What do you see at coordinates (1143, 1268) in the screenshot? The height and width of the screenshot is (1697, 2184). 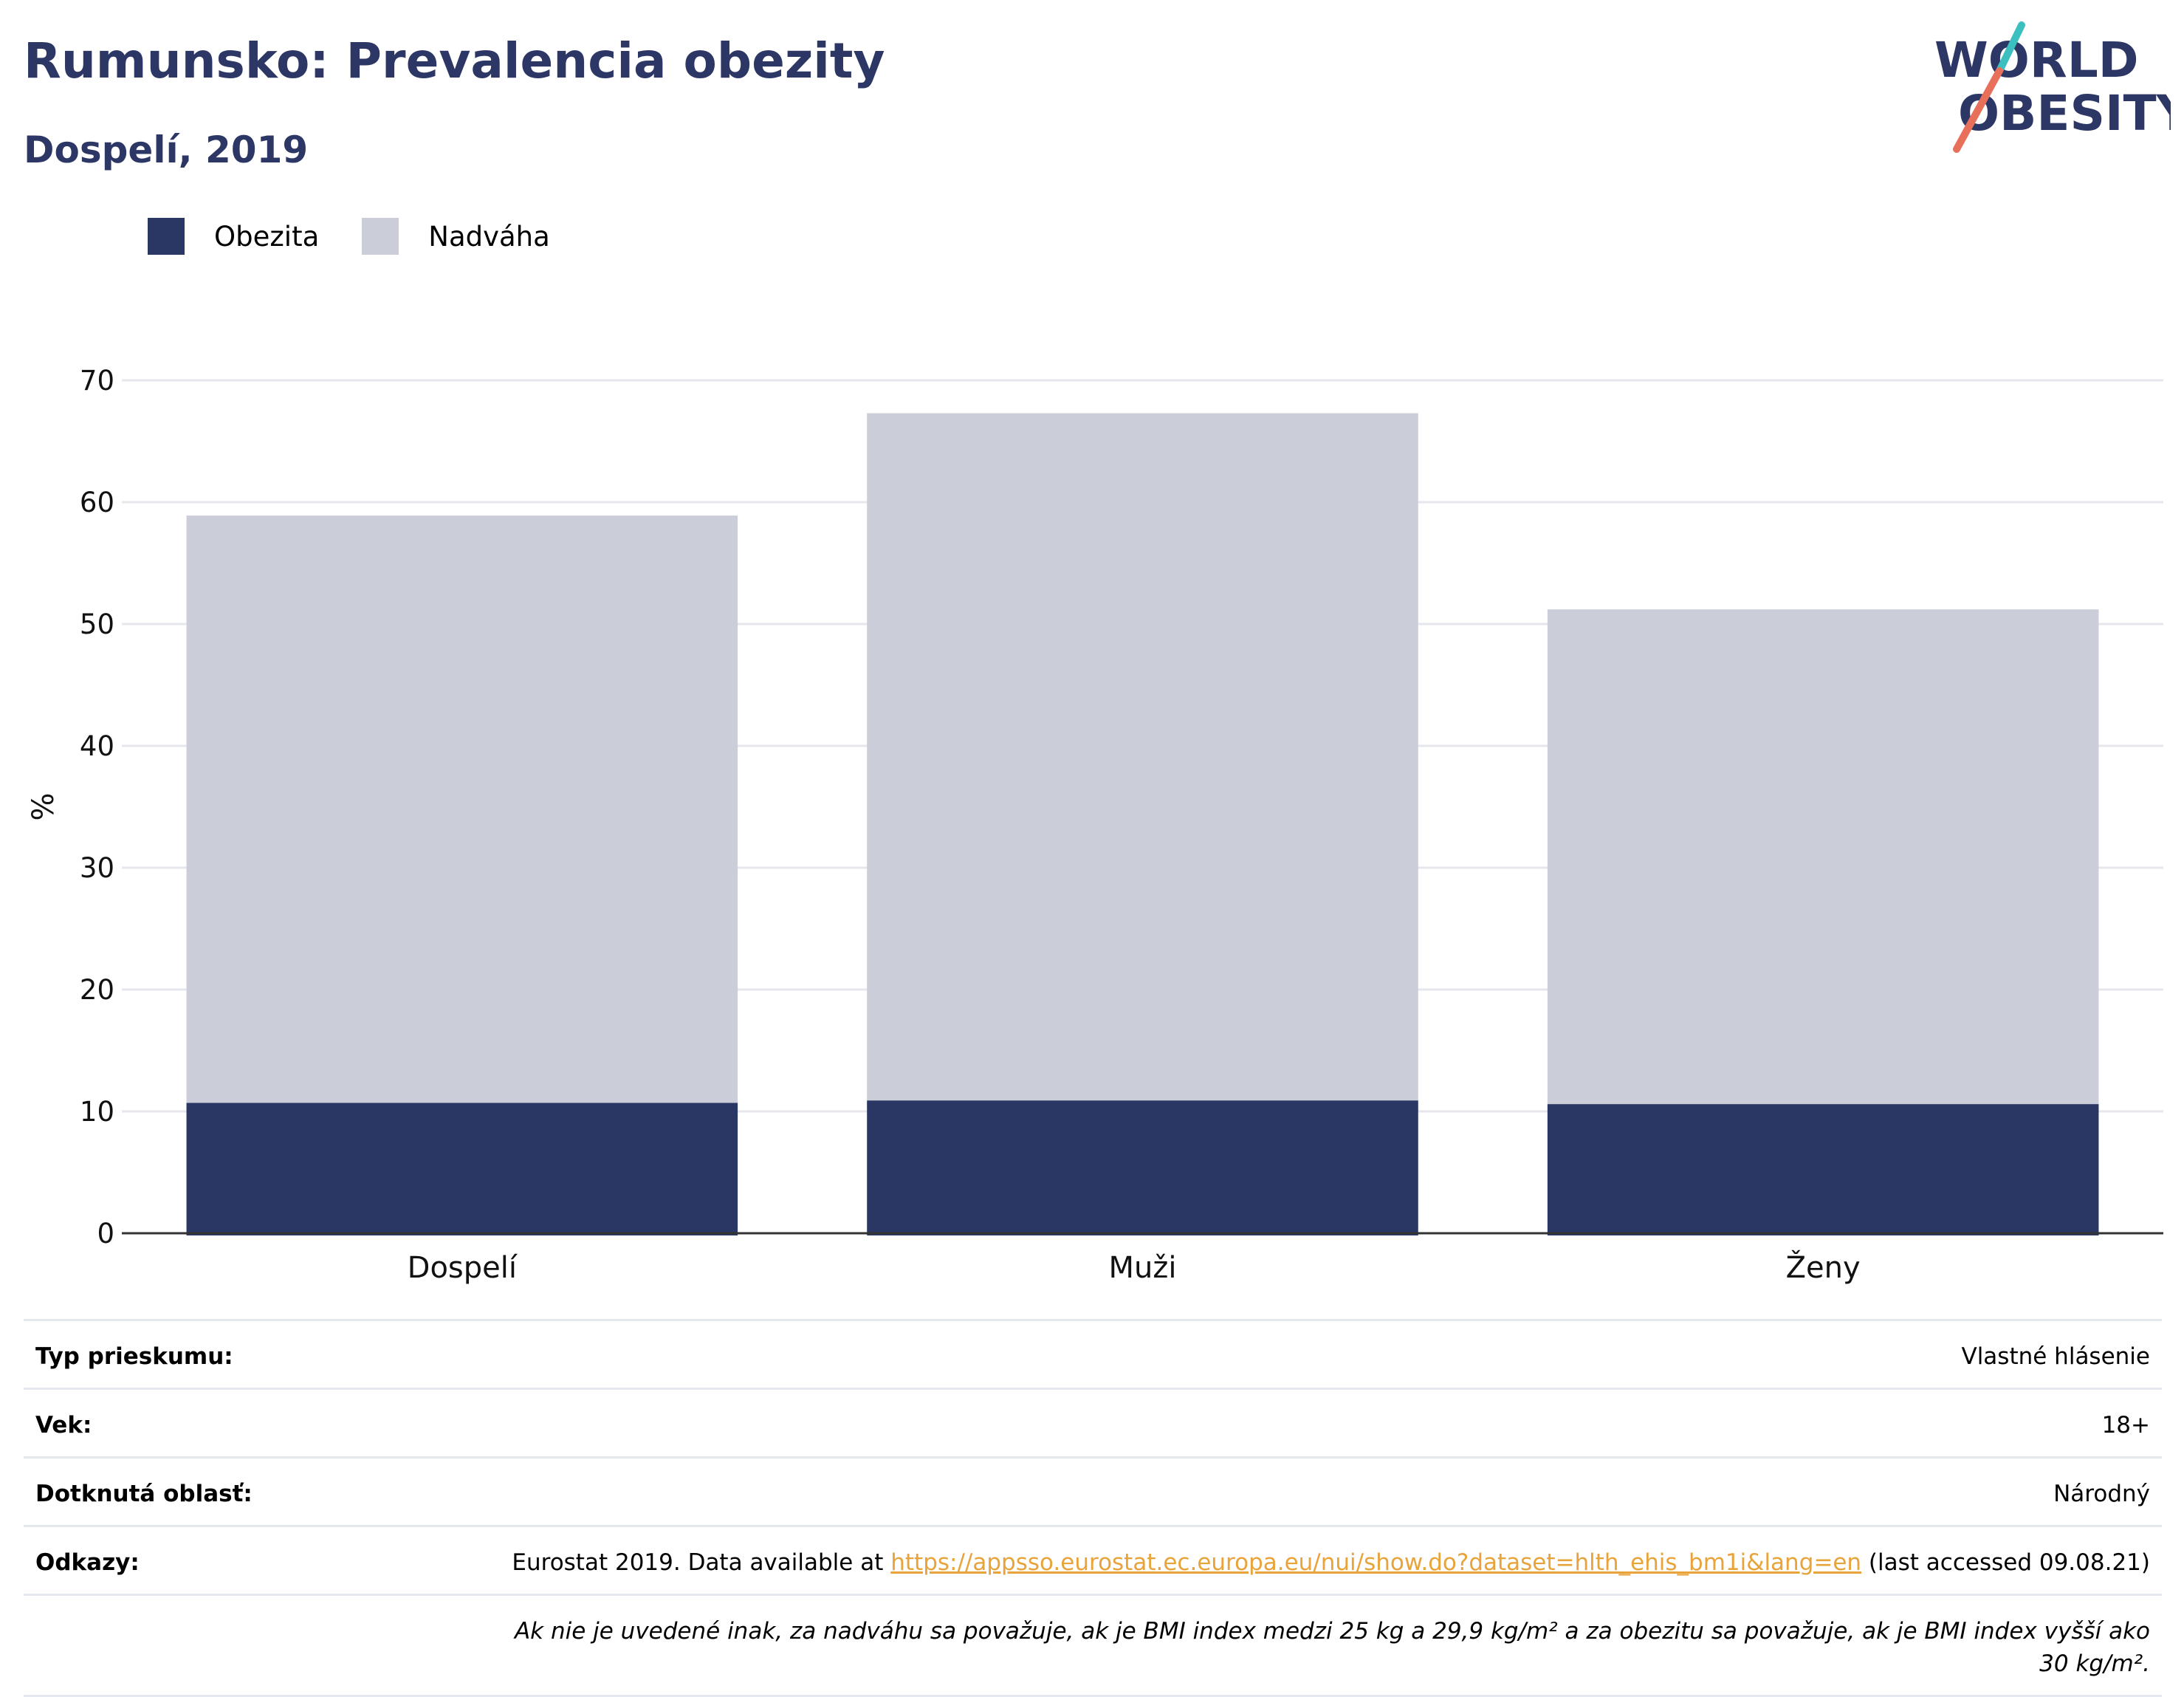 I see `x-tick-label-1: Muži` at bounding box center [1143, 1268].